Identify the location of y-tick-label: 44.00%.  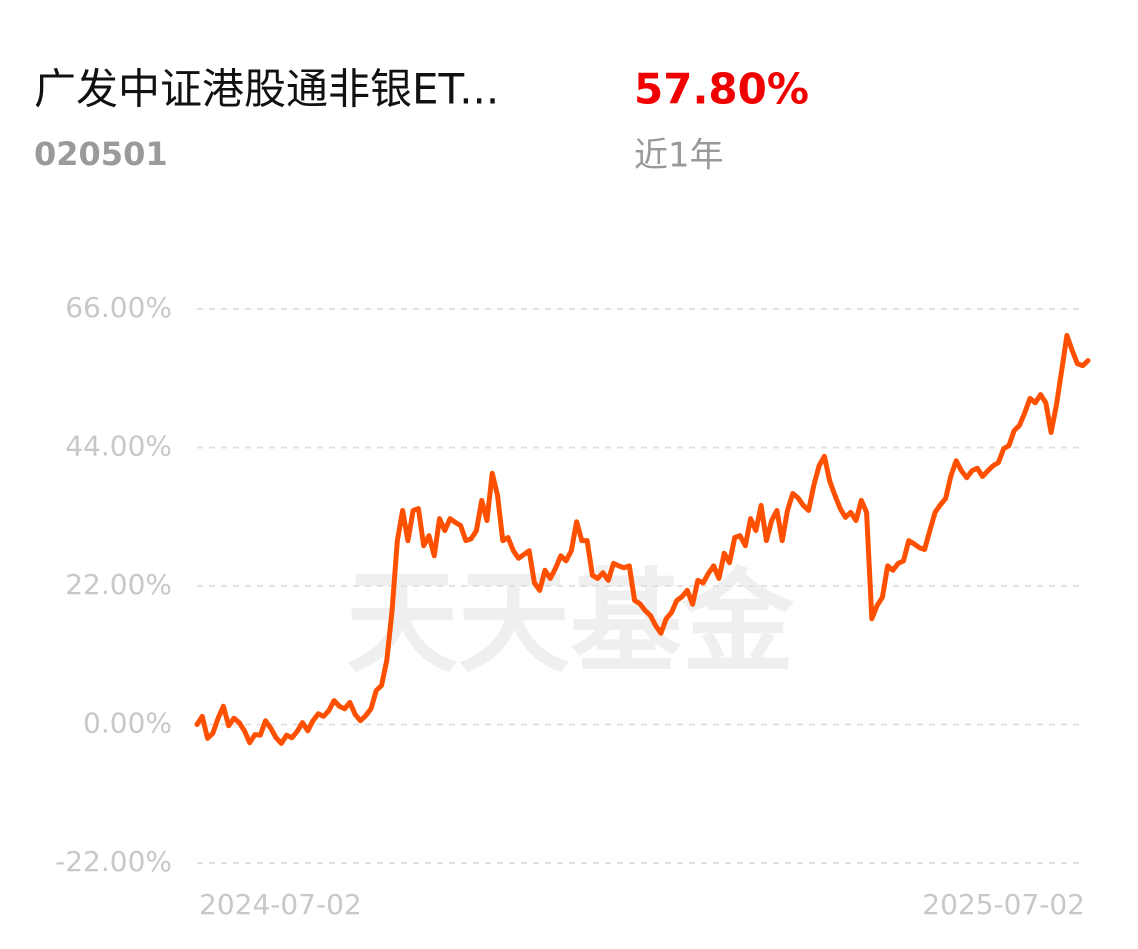
(118, 446).